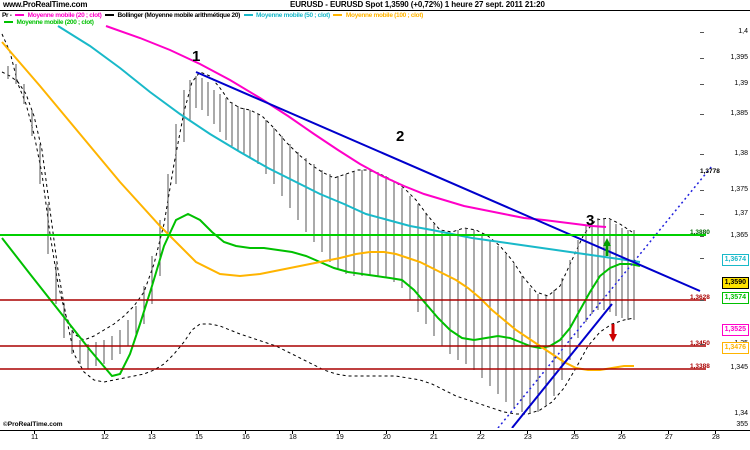  Describe the element at coordinates (741, 213) in the screenshot. I see `price-axis-label: 1,37` at that location.